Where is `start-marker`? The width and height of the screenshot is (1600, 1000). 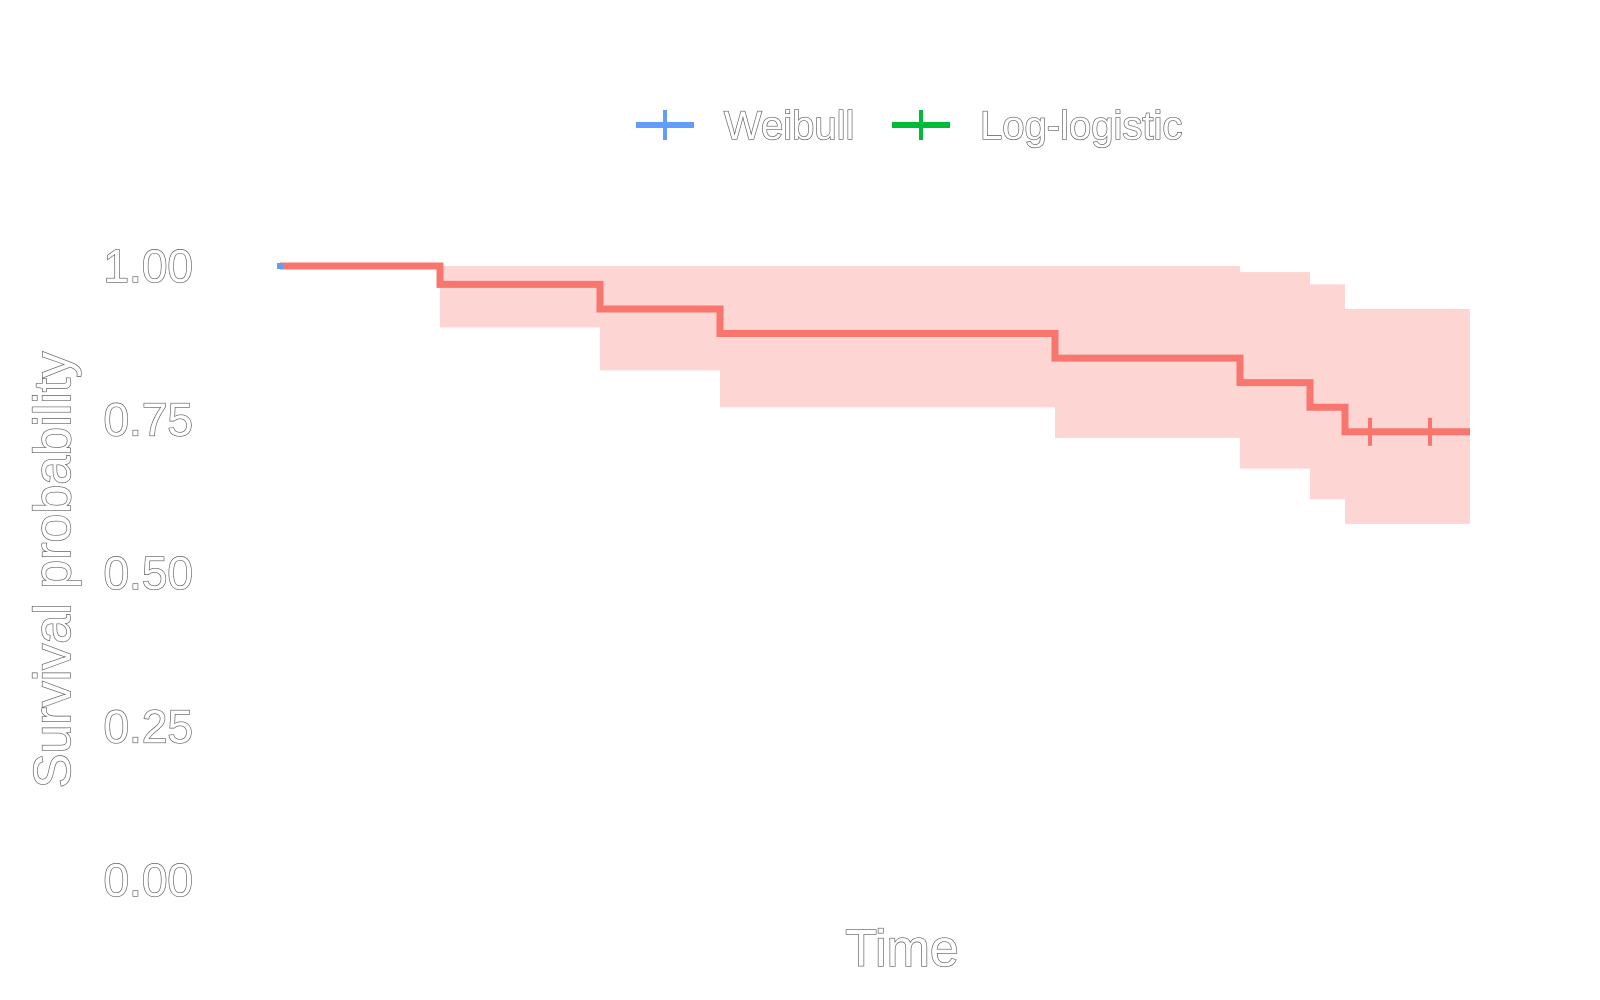
start-marker is located at coordinates (280, 266).